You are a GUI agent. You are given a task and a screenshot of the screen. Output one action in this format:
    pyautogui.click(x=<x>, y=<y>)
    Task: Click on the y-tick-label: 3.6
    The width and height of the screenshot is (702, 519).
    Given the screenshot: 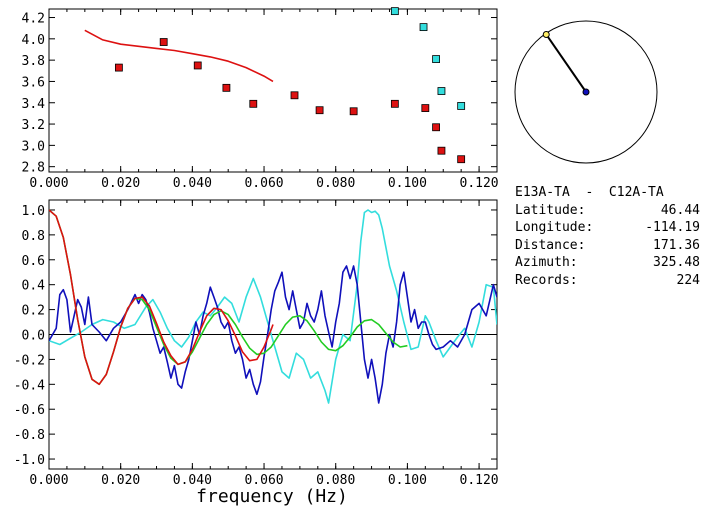 What is the action you would take?
    pyautogui.click(x=33, y=82)
    